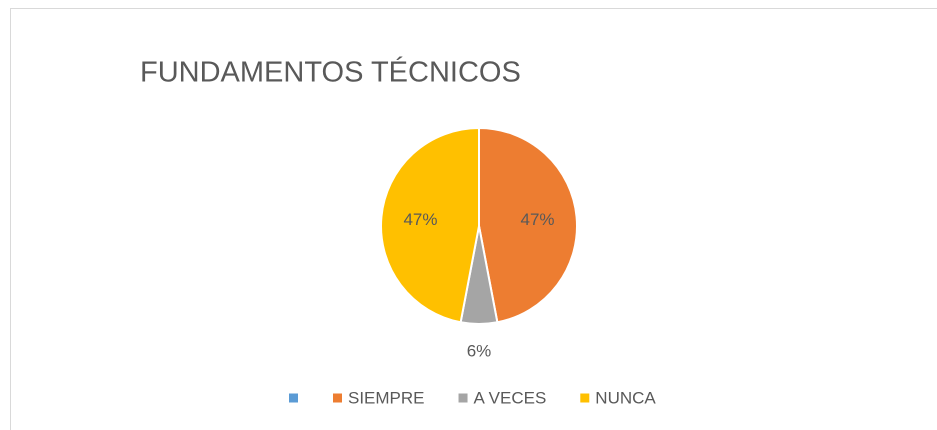  What do you see at coordinates (510, 397) in the screenshot?
I see `legend-label: A VECES` at bounding box center [510, 397].